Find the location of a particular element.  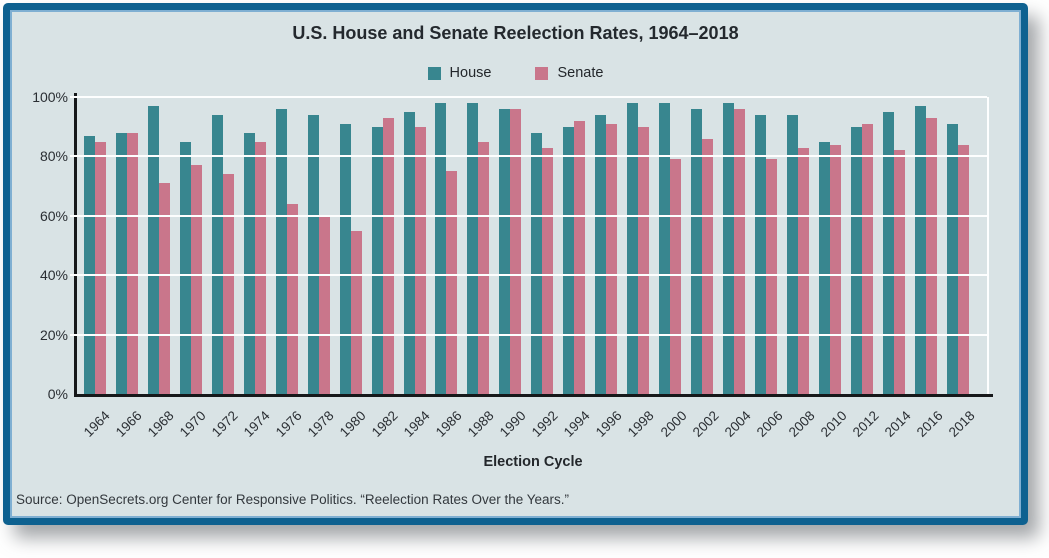

bar-senate-1982 is located at coordinates (388, 255).